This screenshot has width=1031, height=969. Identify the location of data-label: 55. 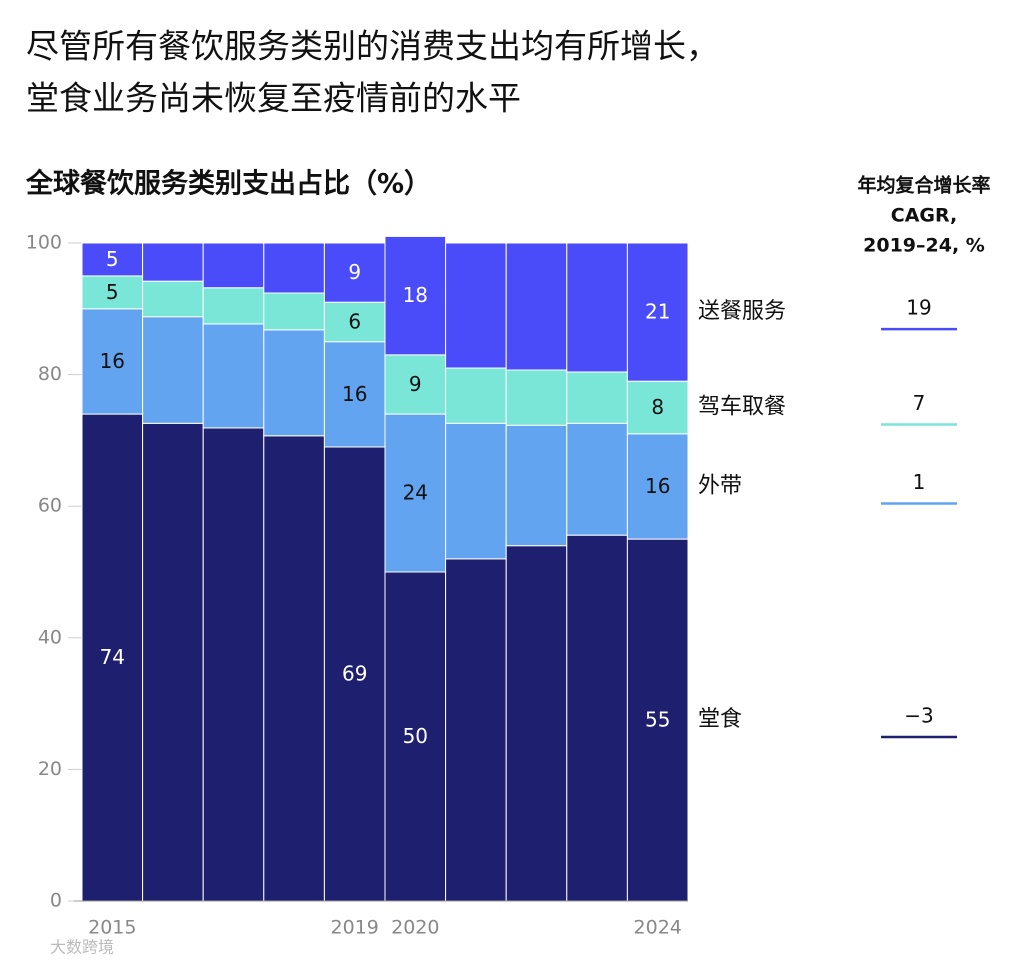
(657, 720).